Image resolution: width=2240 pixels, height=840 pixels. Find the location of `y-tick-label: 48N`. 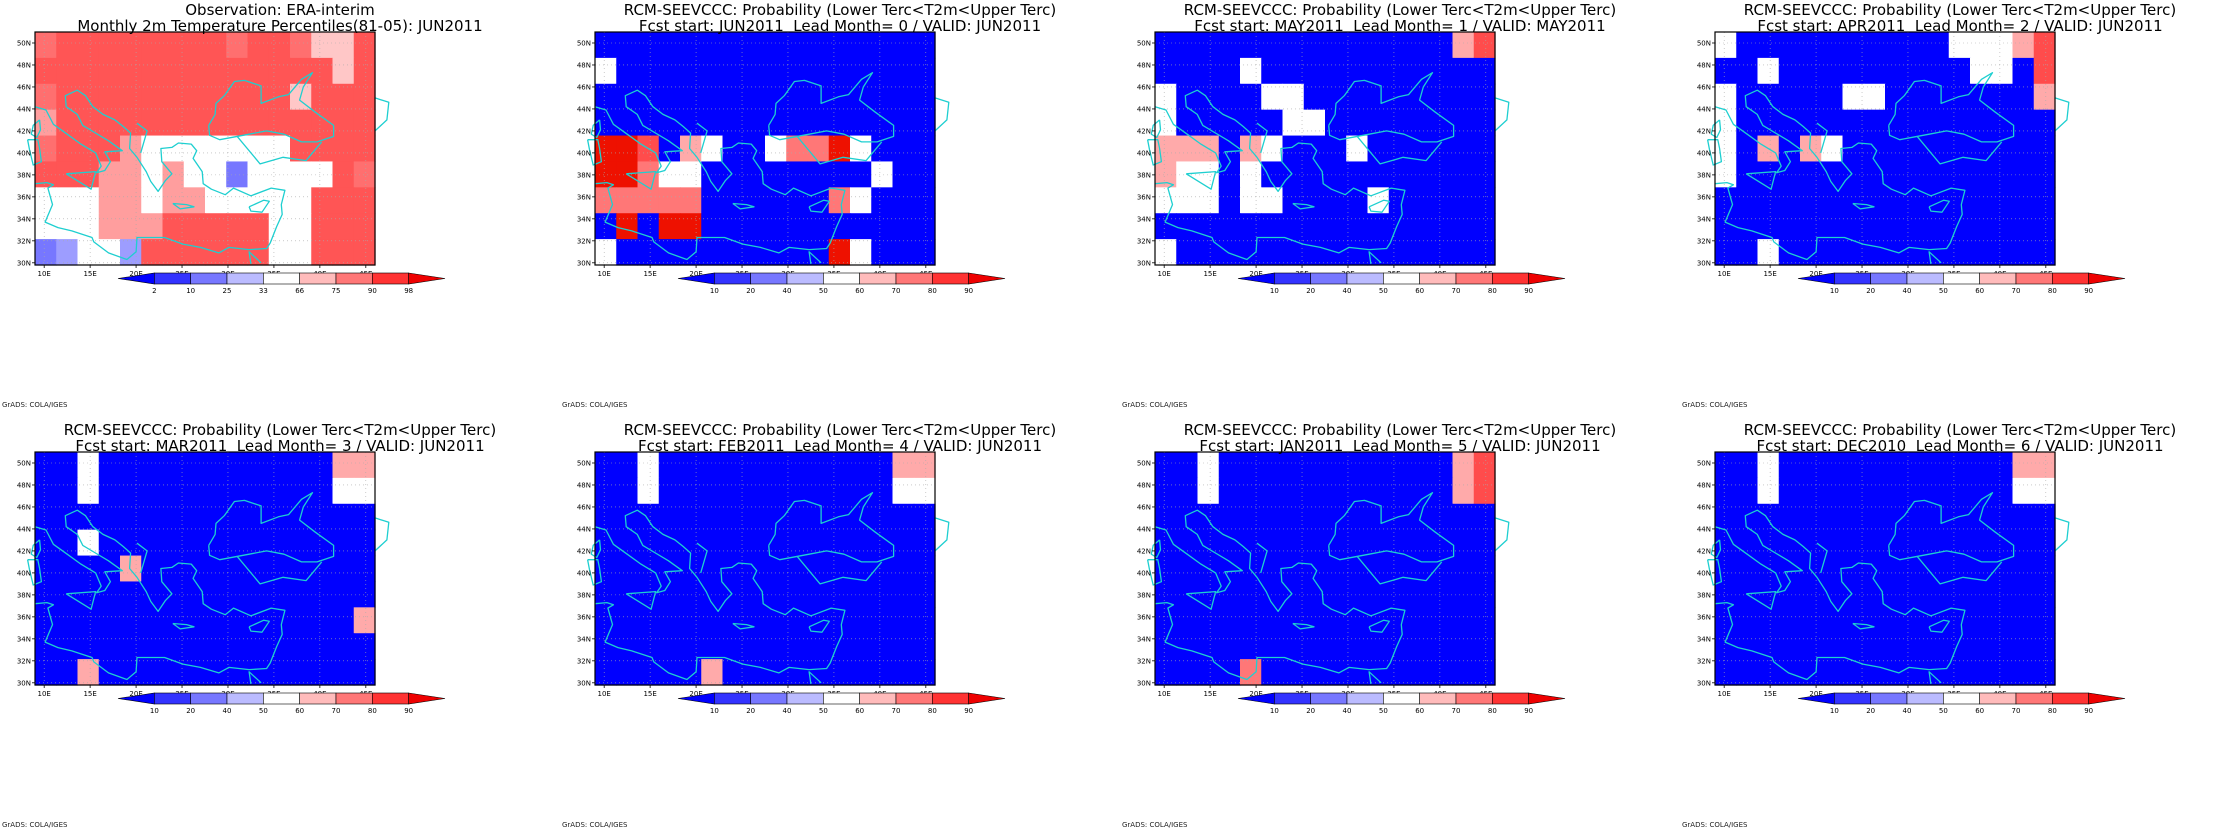

y-tick-label: 48N is located at coordinates (1144, 65).